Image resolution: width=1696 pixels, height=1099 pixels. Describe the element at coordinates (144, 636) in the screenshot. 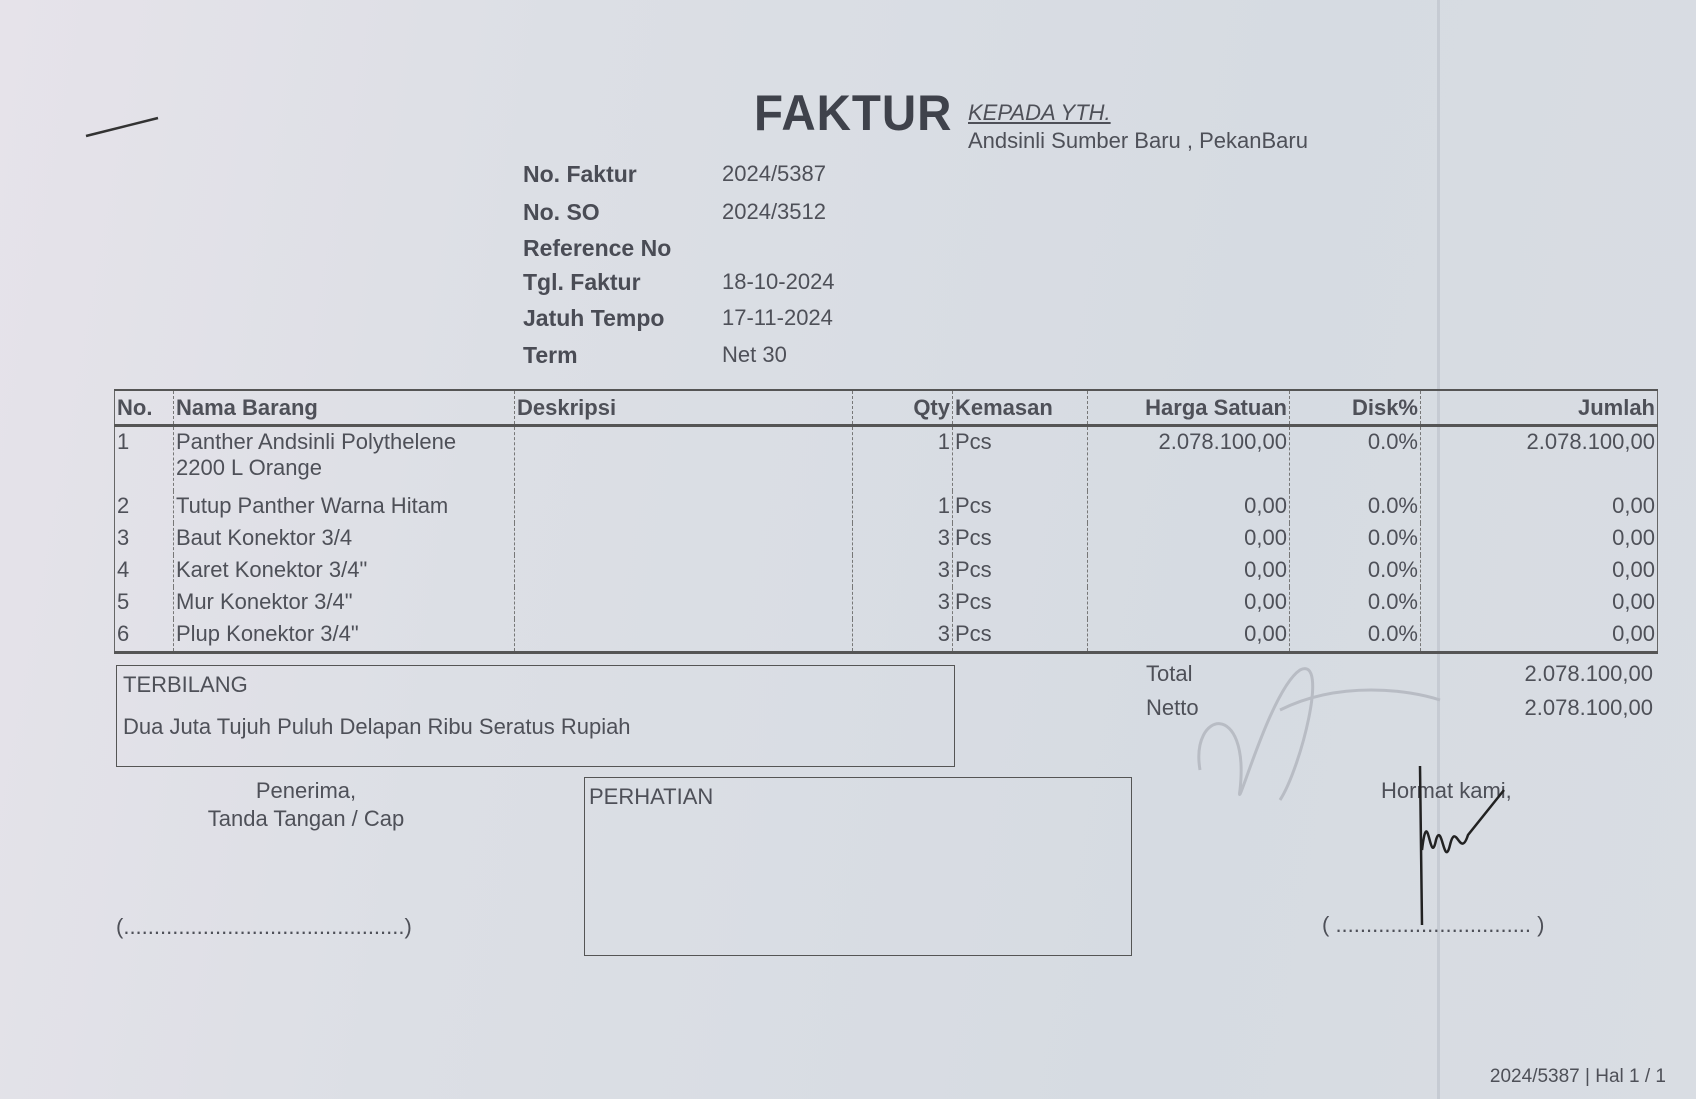

I see `cell-no: 6` at that location.